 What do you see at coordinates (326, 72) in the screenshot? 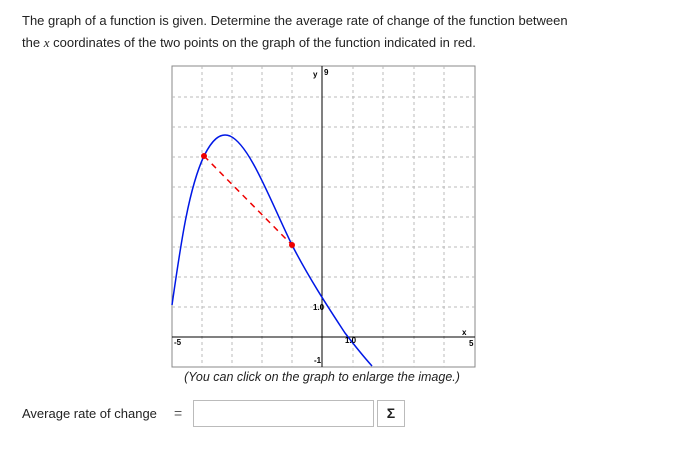
I see `y-max-label: 9` at bounding box center [326, 72].